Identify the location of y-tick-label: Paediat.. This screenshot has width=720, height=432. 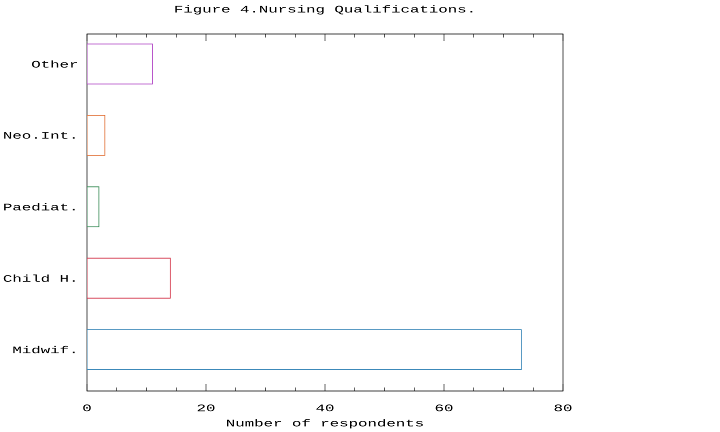
(39, 206).